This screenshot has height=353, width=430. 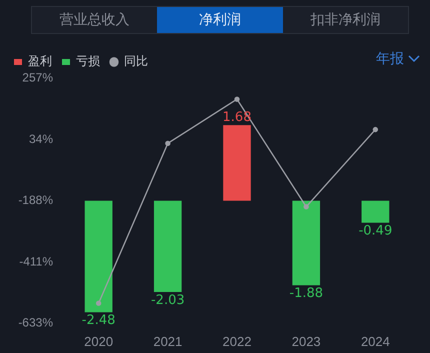 What do you see at coordinates (38, 77) in the screenshot?
I see `y-tick-label: 257%` at bounding box center [38, 77].